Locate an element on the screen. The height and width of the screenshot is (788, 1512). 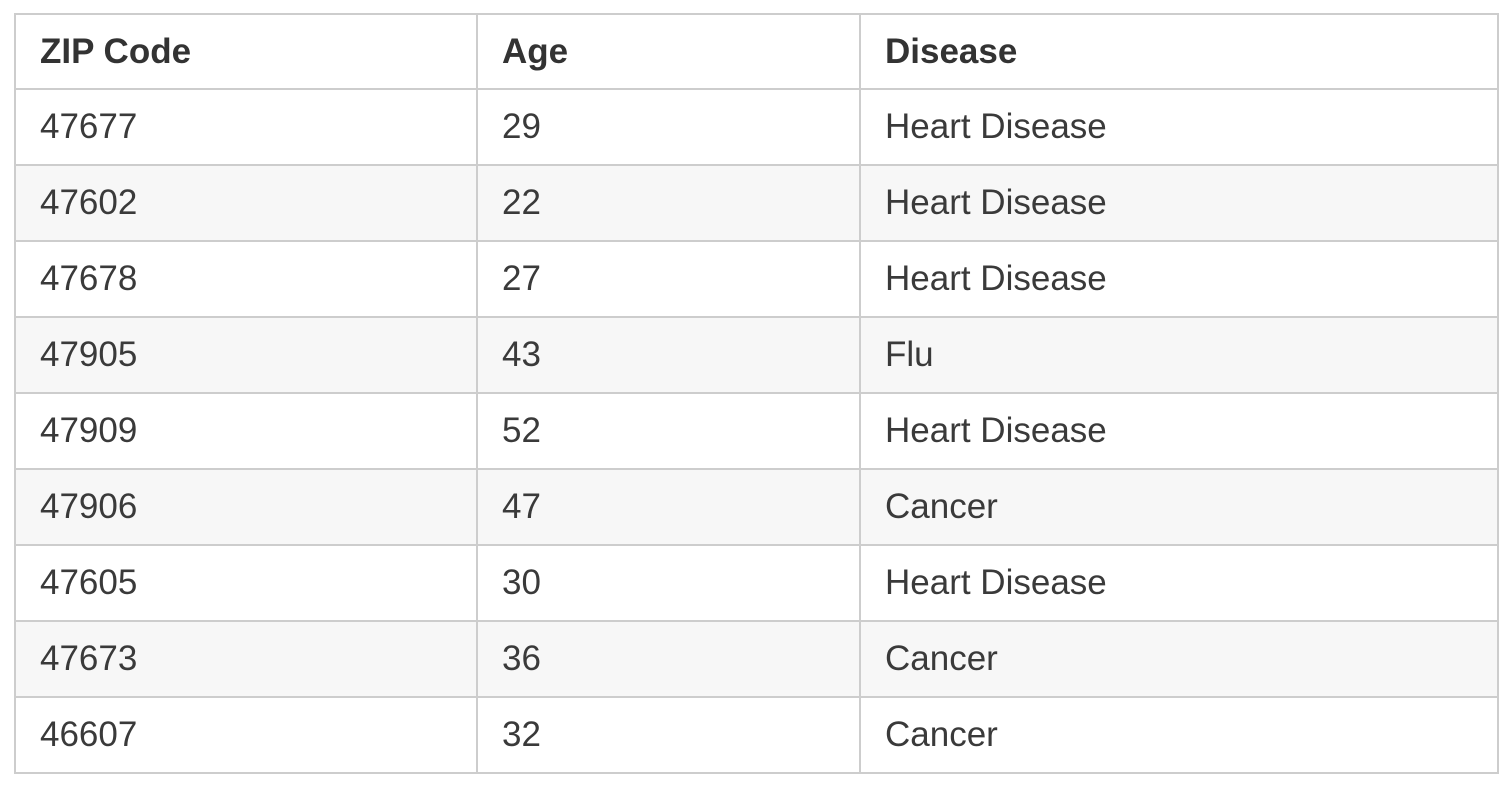
column-header-zip-code: ZIP Code is located at coordinates (246, 51).